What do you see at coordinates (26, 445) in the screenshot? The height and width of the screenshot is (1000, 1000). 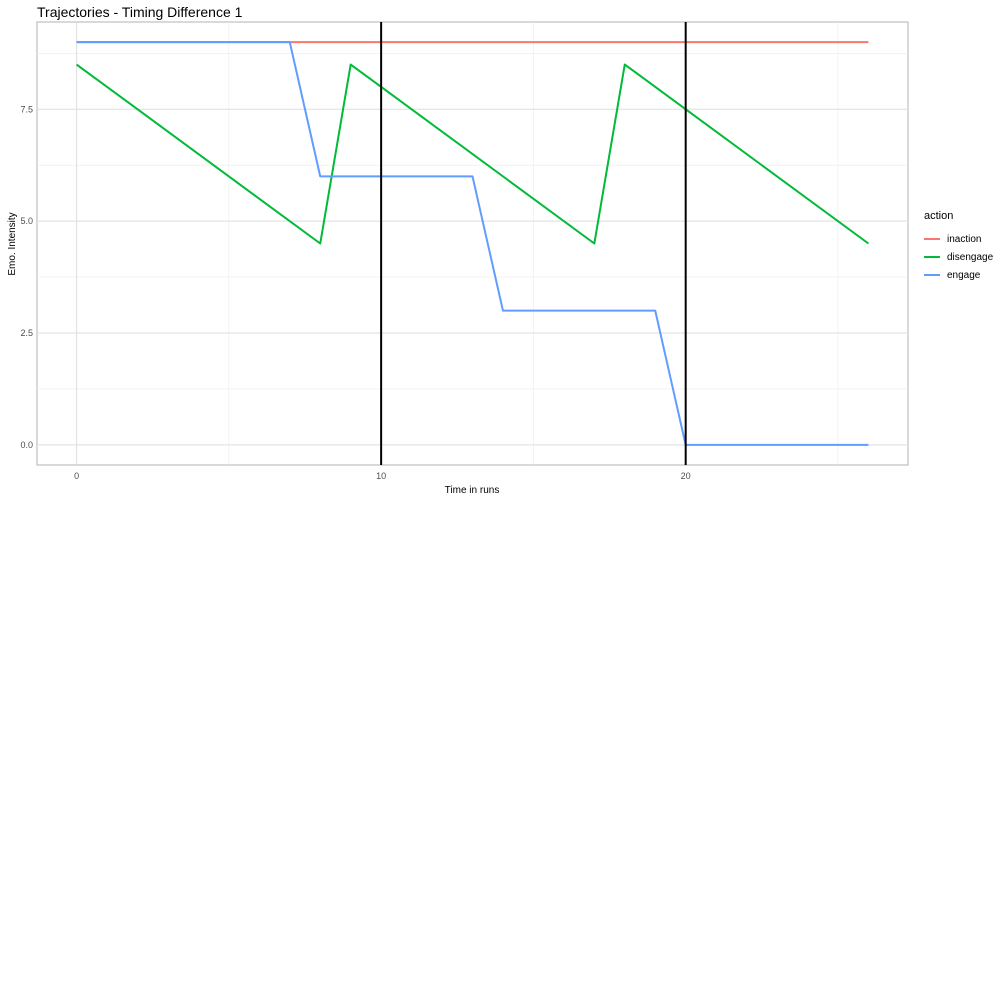 I see `y-tick-label: 0.0` at bounding box center [26, 445].